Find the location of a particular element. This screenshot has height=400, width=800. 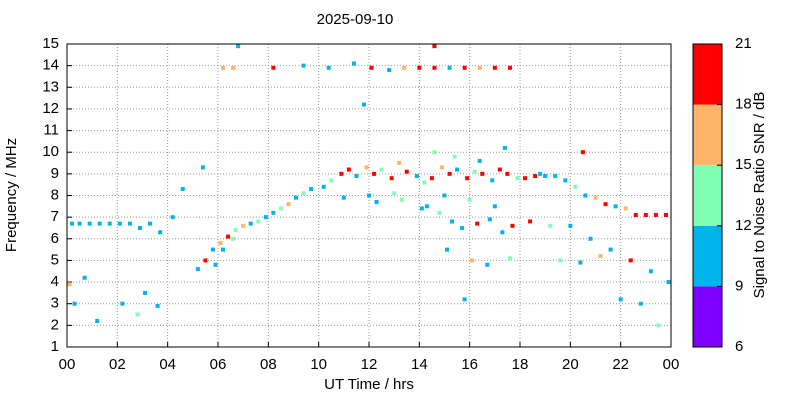

x-tick-label: 16 is located at coordinates (469, 364).